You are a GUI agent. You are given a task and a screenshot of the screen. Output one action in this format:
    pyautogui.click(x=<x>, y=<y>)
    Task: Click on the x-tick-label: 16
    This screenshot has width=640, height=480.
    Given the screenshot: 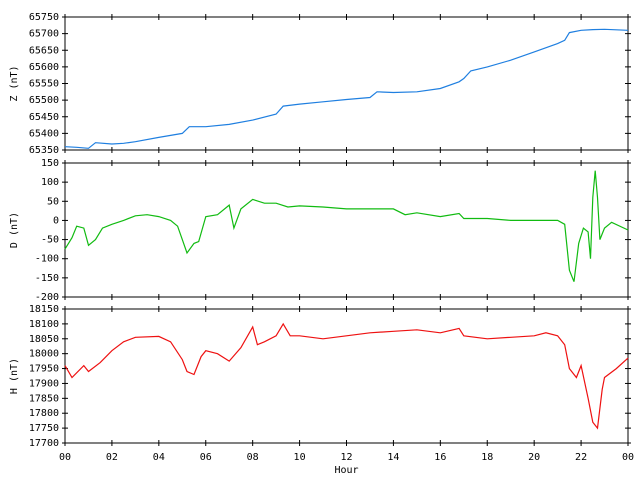 What is the action you would take?
    pyautogui.click(x=440, y=457)
    